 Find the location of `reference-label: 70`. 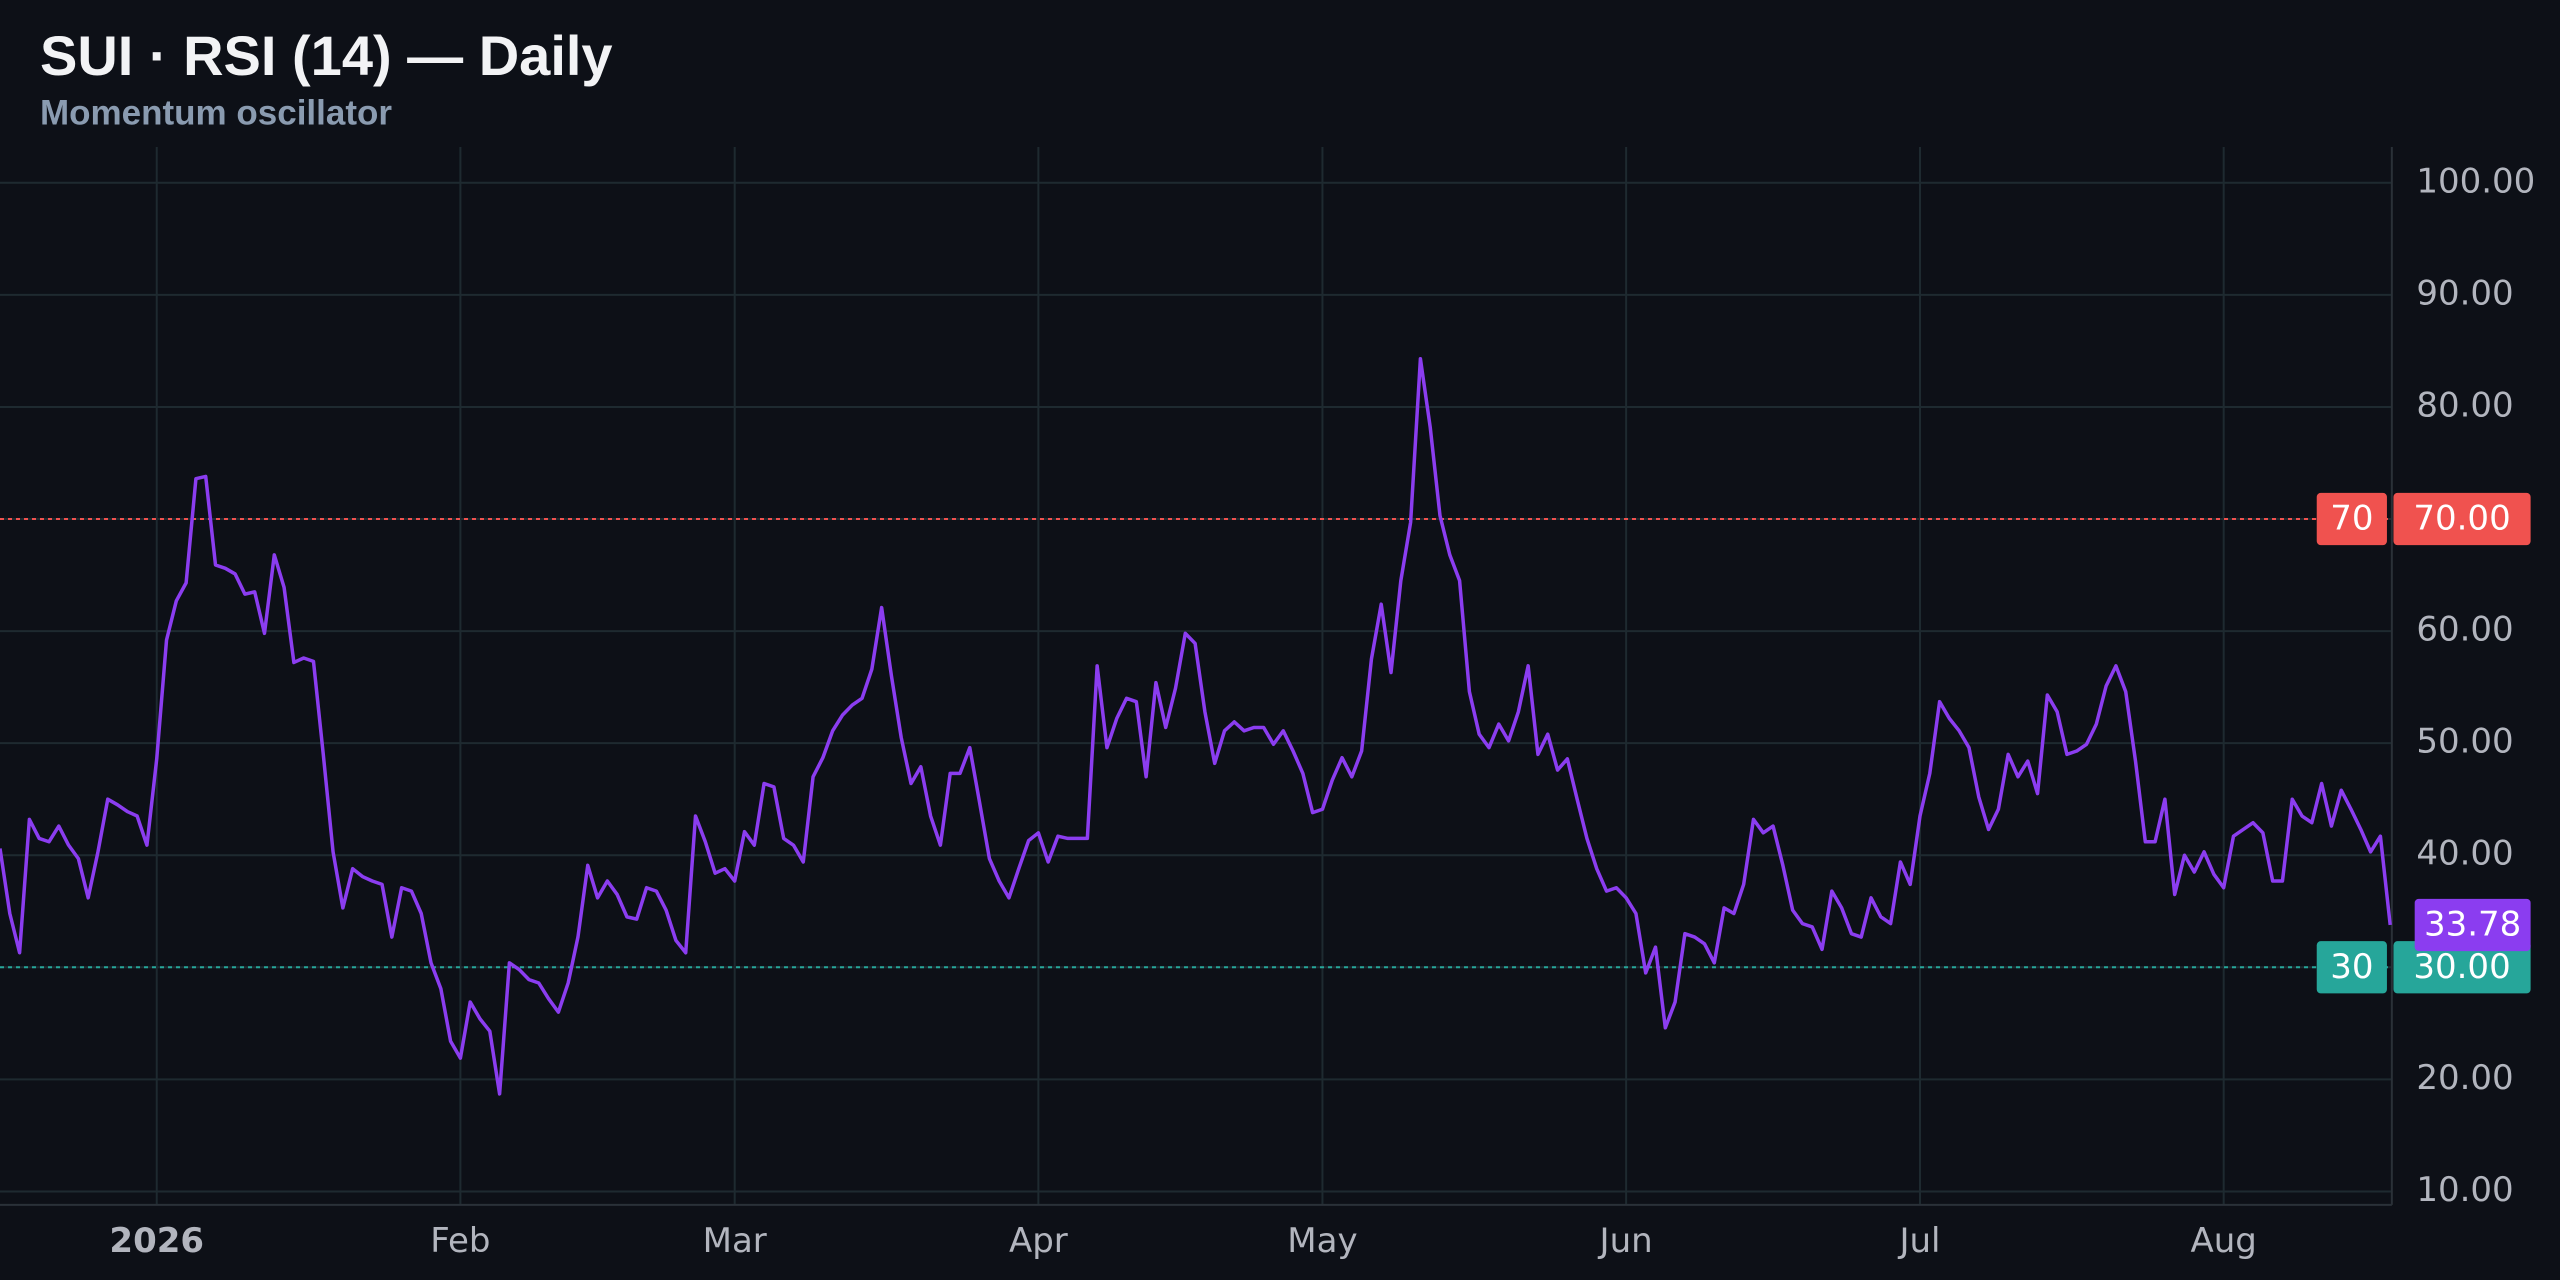

reference-label: 70 is located at coordinates (2351, 519).